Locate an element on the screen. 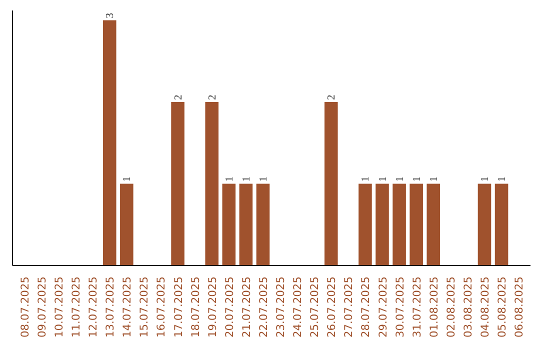 The height and width of the screenshot is (340, 540). x-tick-label: 09.07.2025 is located at coordinates (41, 307).